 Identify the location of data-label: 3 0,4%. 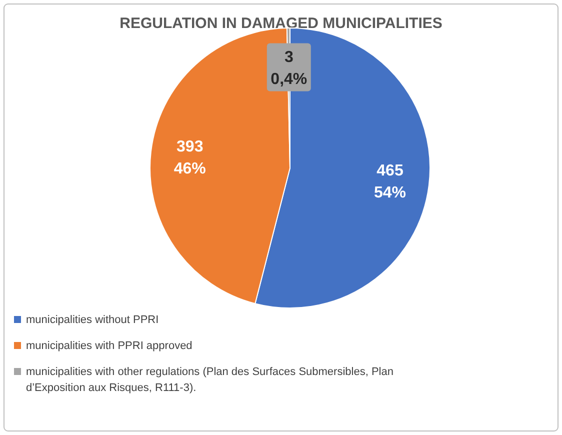
(289, 68).